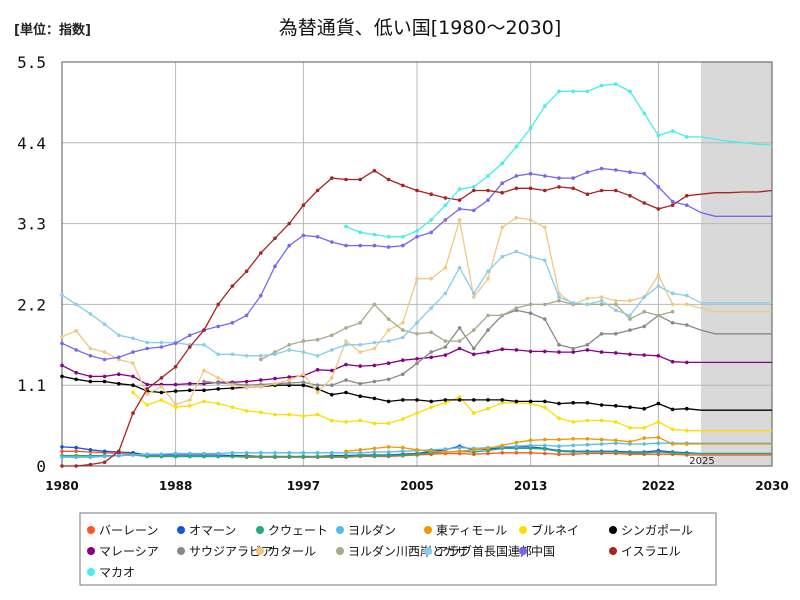  Describe the element at coordinates (416, 366) in the screenshot. I see `series-マレーシア` at that location.